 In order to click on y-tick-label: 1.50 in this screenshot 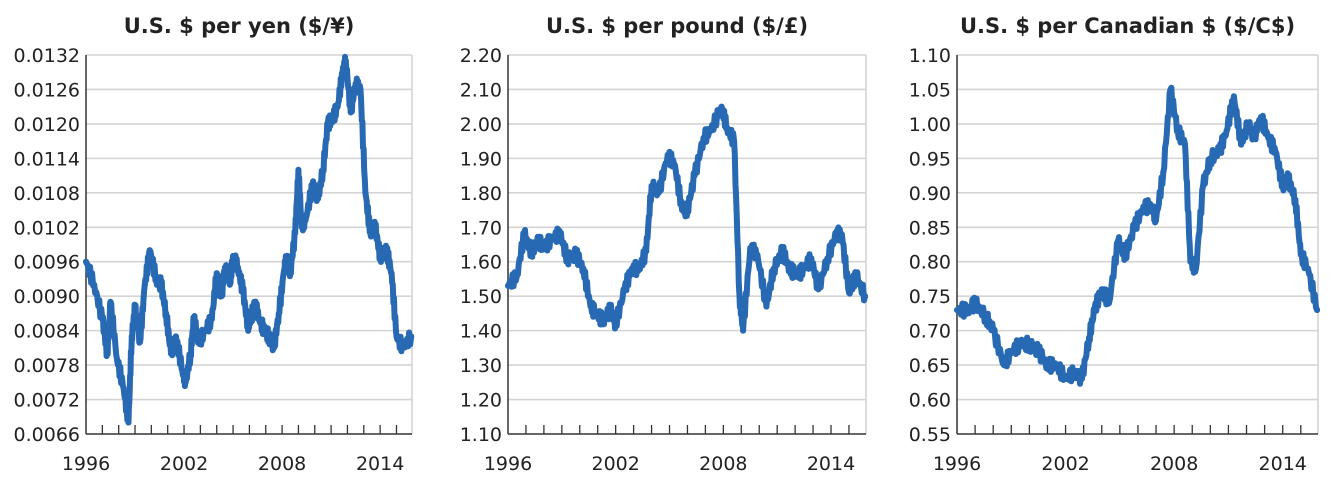, I will do `click(481, 297)`.